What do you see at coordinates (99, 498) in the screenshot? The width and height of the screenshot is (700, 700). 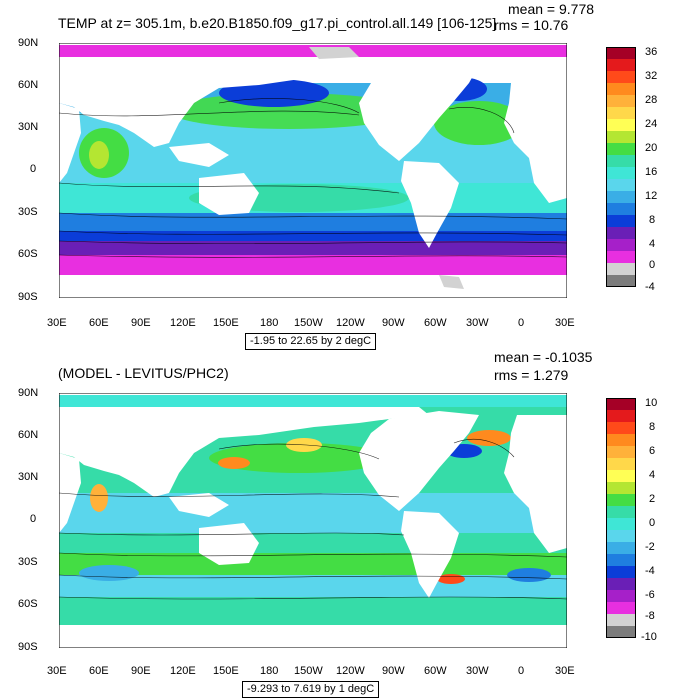 I see `panel-2-anomaly-arabian-hot` at bounding box center [99, 498].